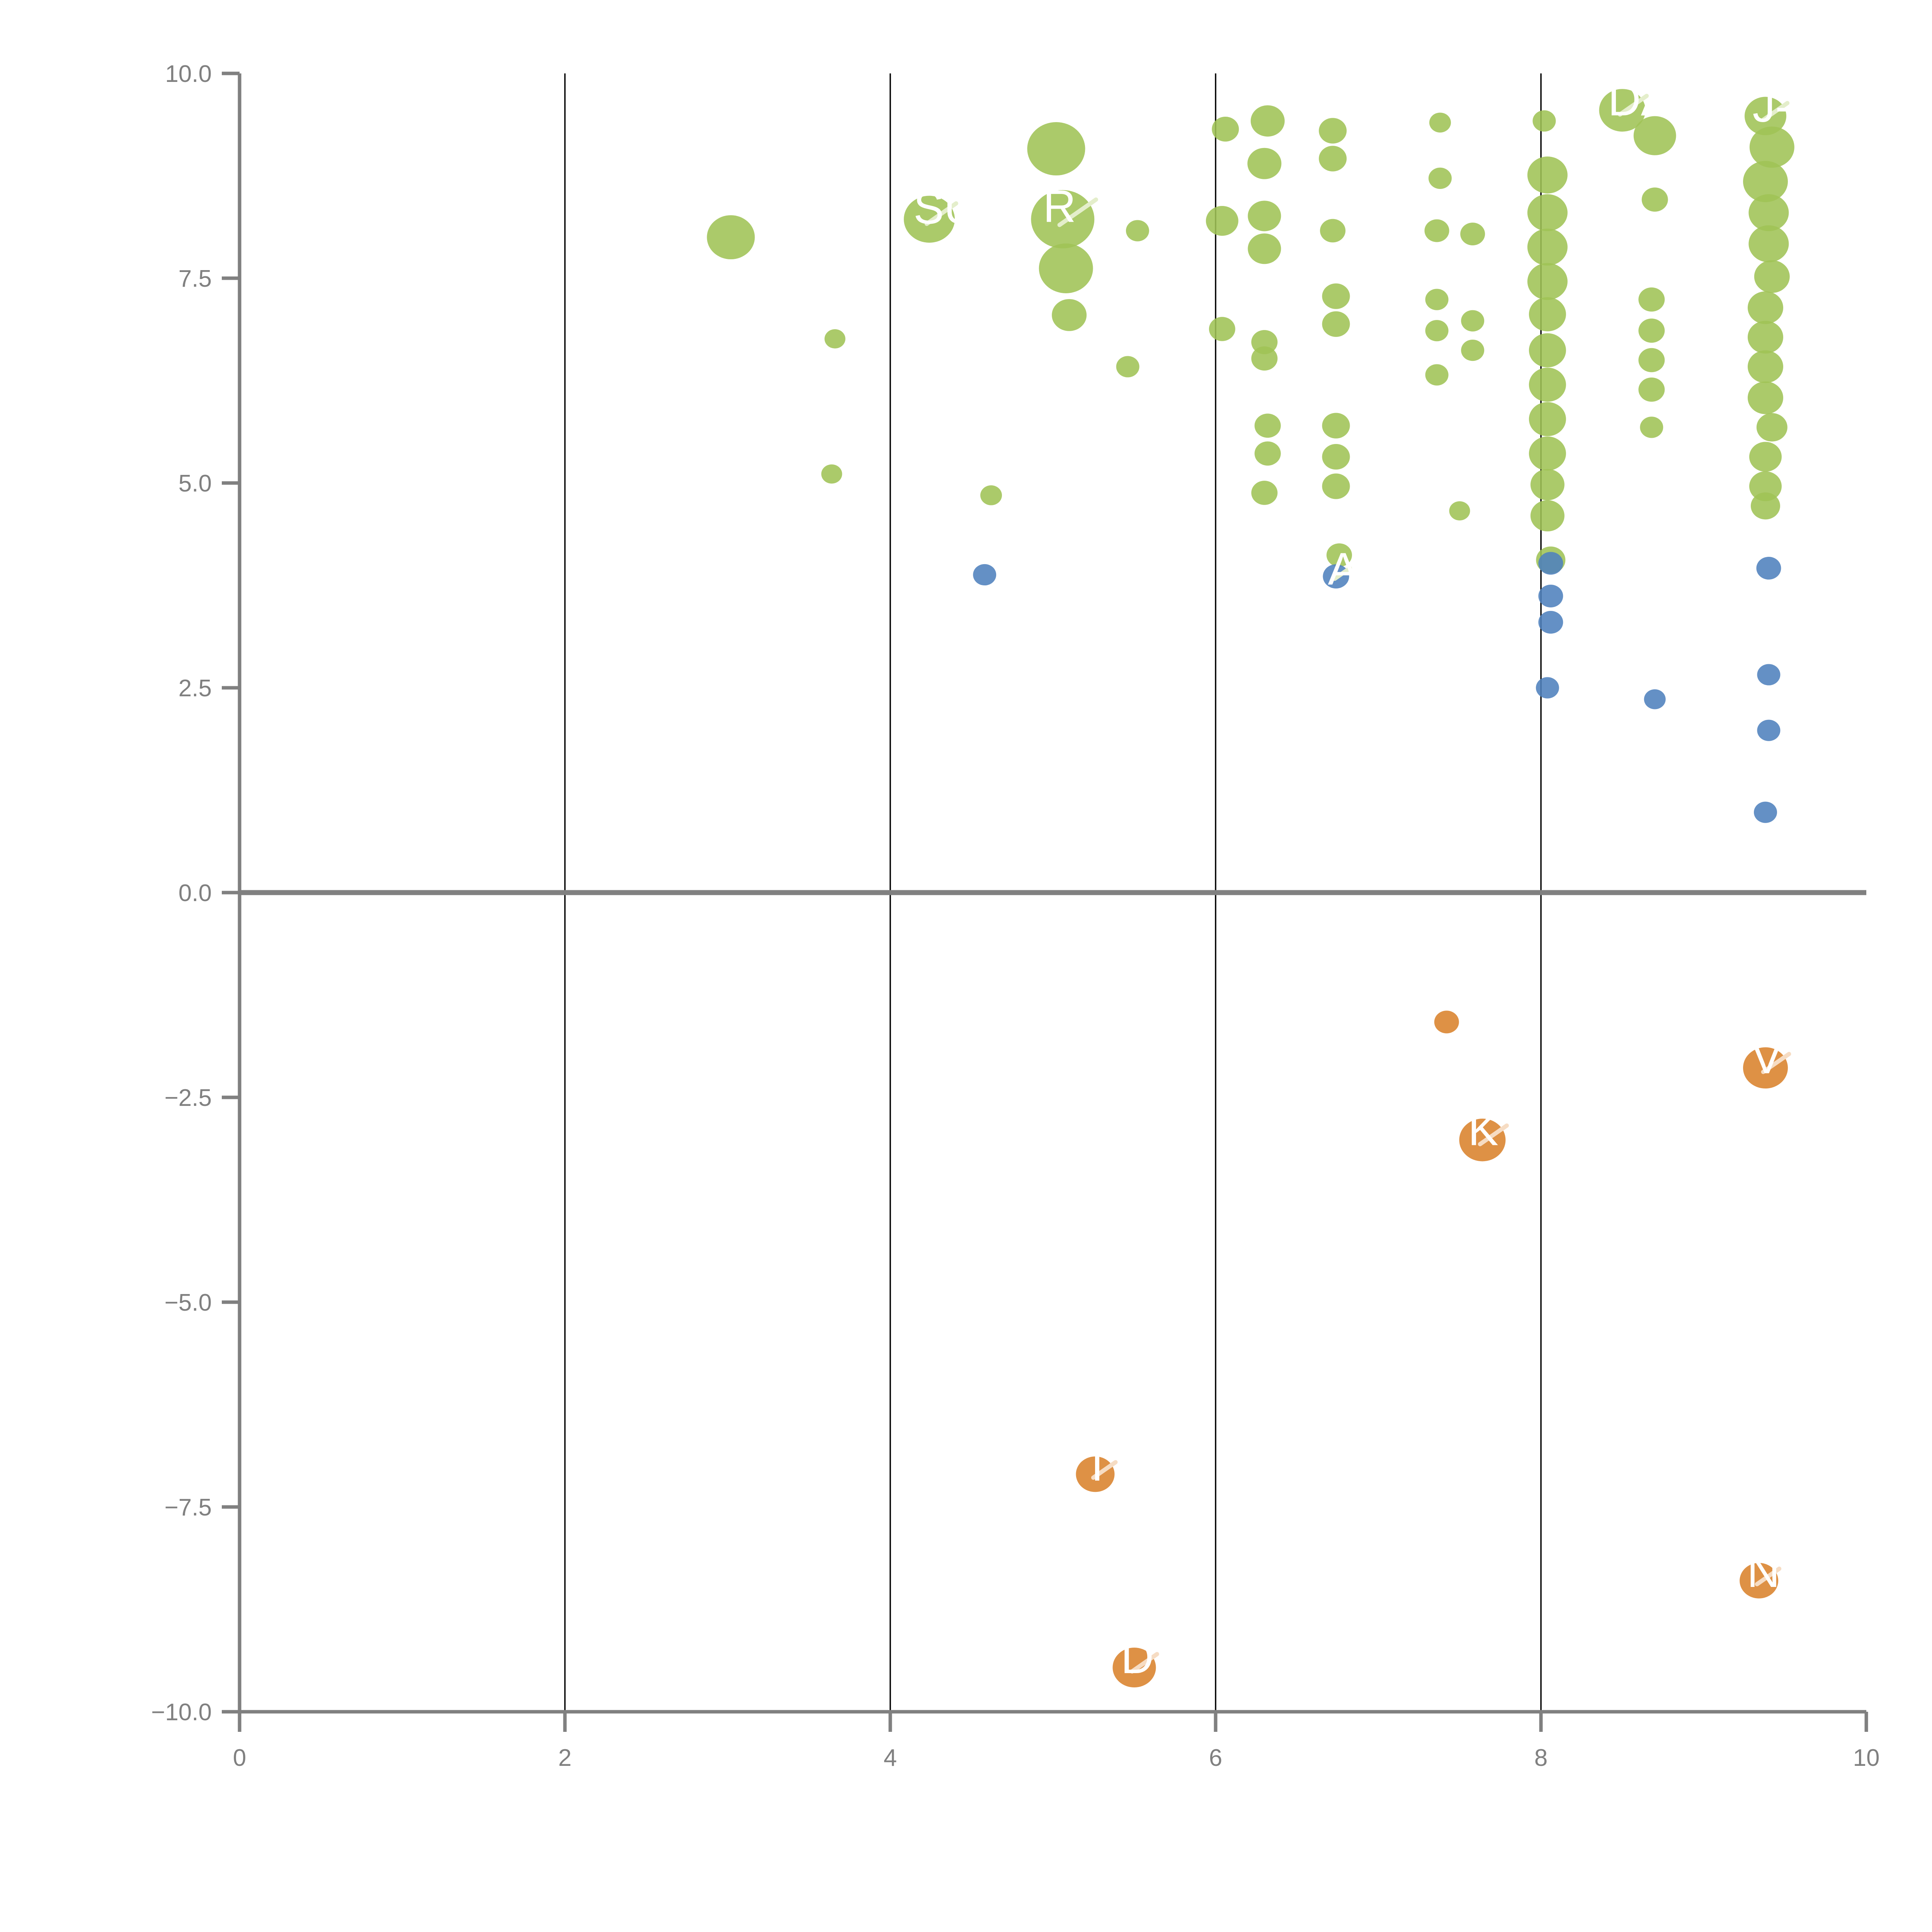 Image resolution: width=1932 pixels, height=1932 pixels. What do you see at coordinates (1447, 1022) in the screenshot?
I see `data-point-orange` at bounding box center [1447, 1022].